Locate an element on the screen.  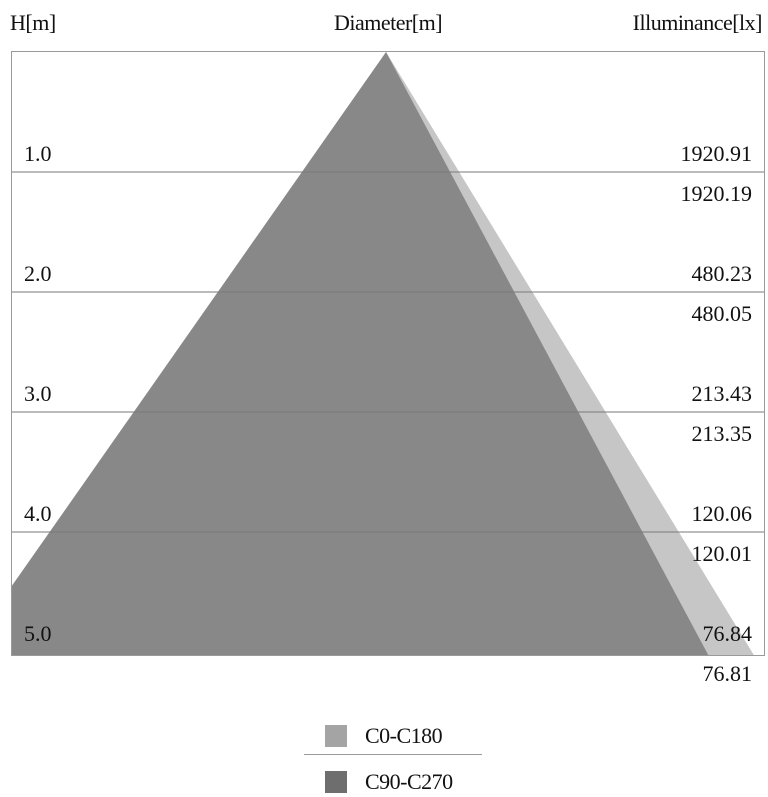
height-label: 1.0 is located at coordinates (38, 153).